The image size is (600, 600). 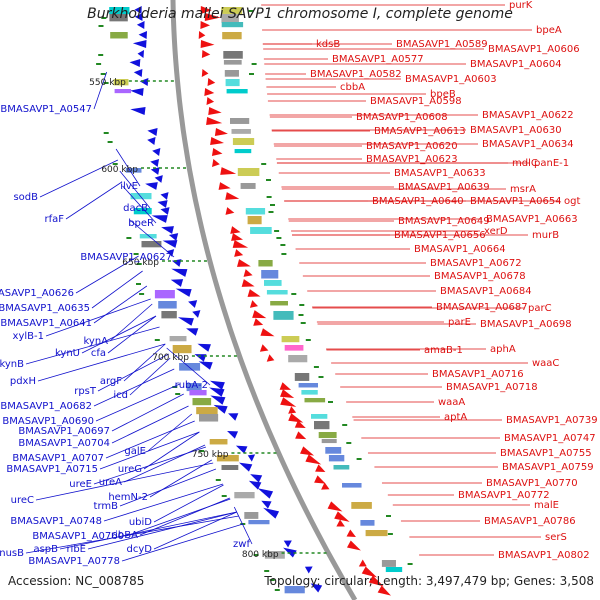 I want to click on reverse-gene-label: rfaF, so click(x=54, y=219).